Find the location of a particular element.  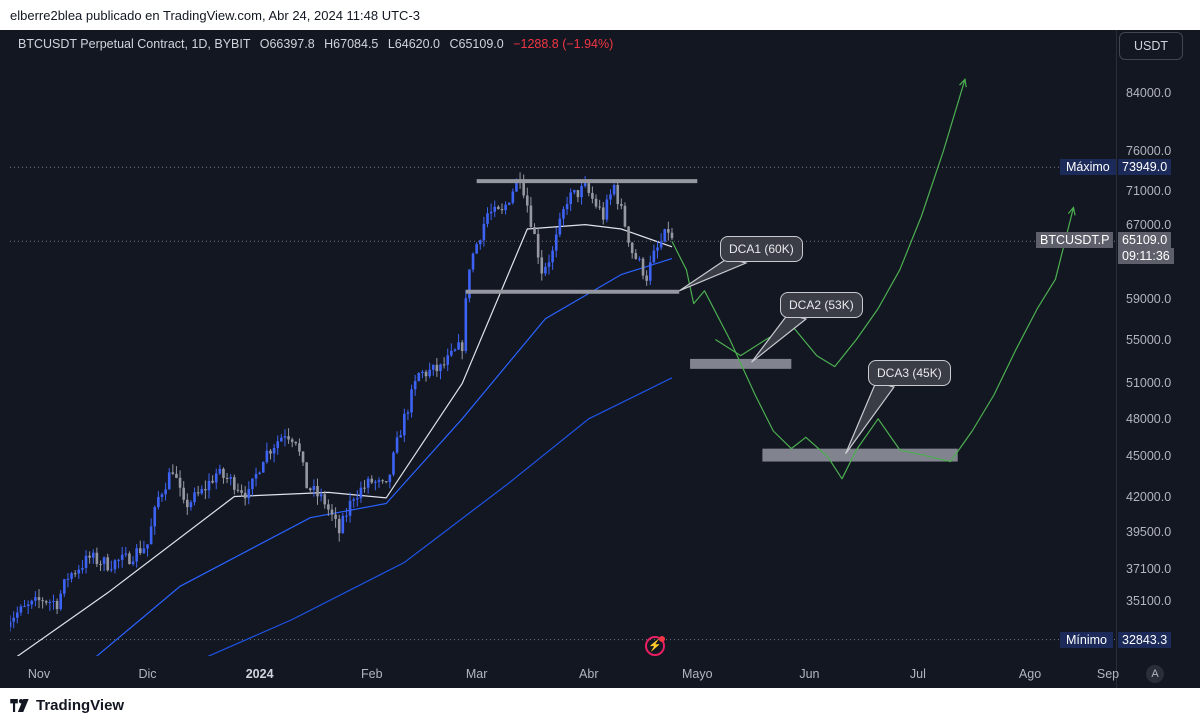

tradingview-logo-icon is located at coordinates (19, 705).